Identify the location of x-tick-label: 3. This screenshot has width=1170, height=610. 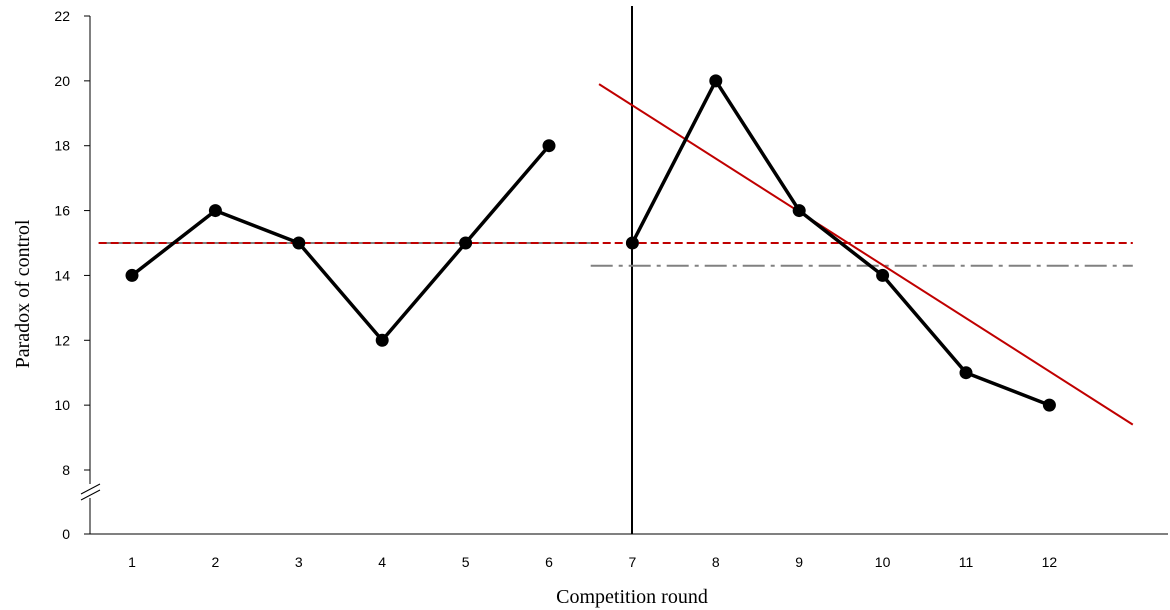
(299, 562).